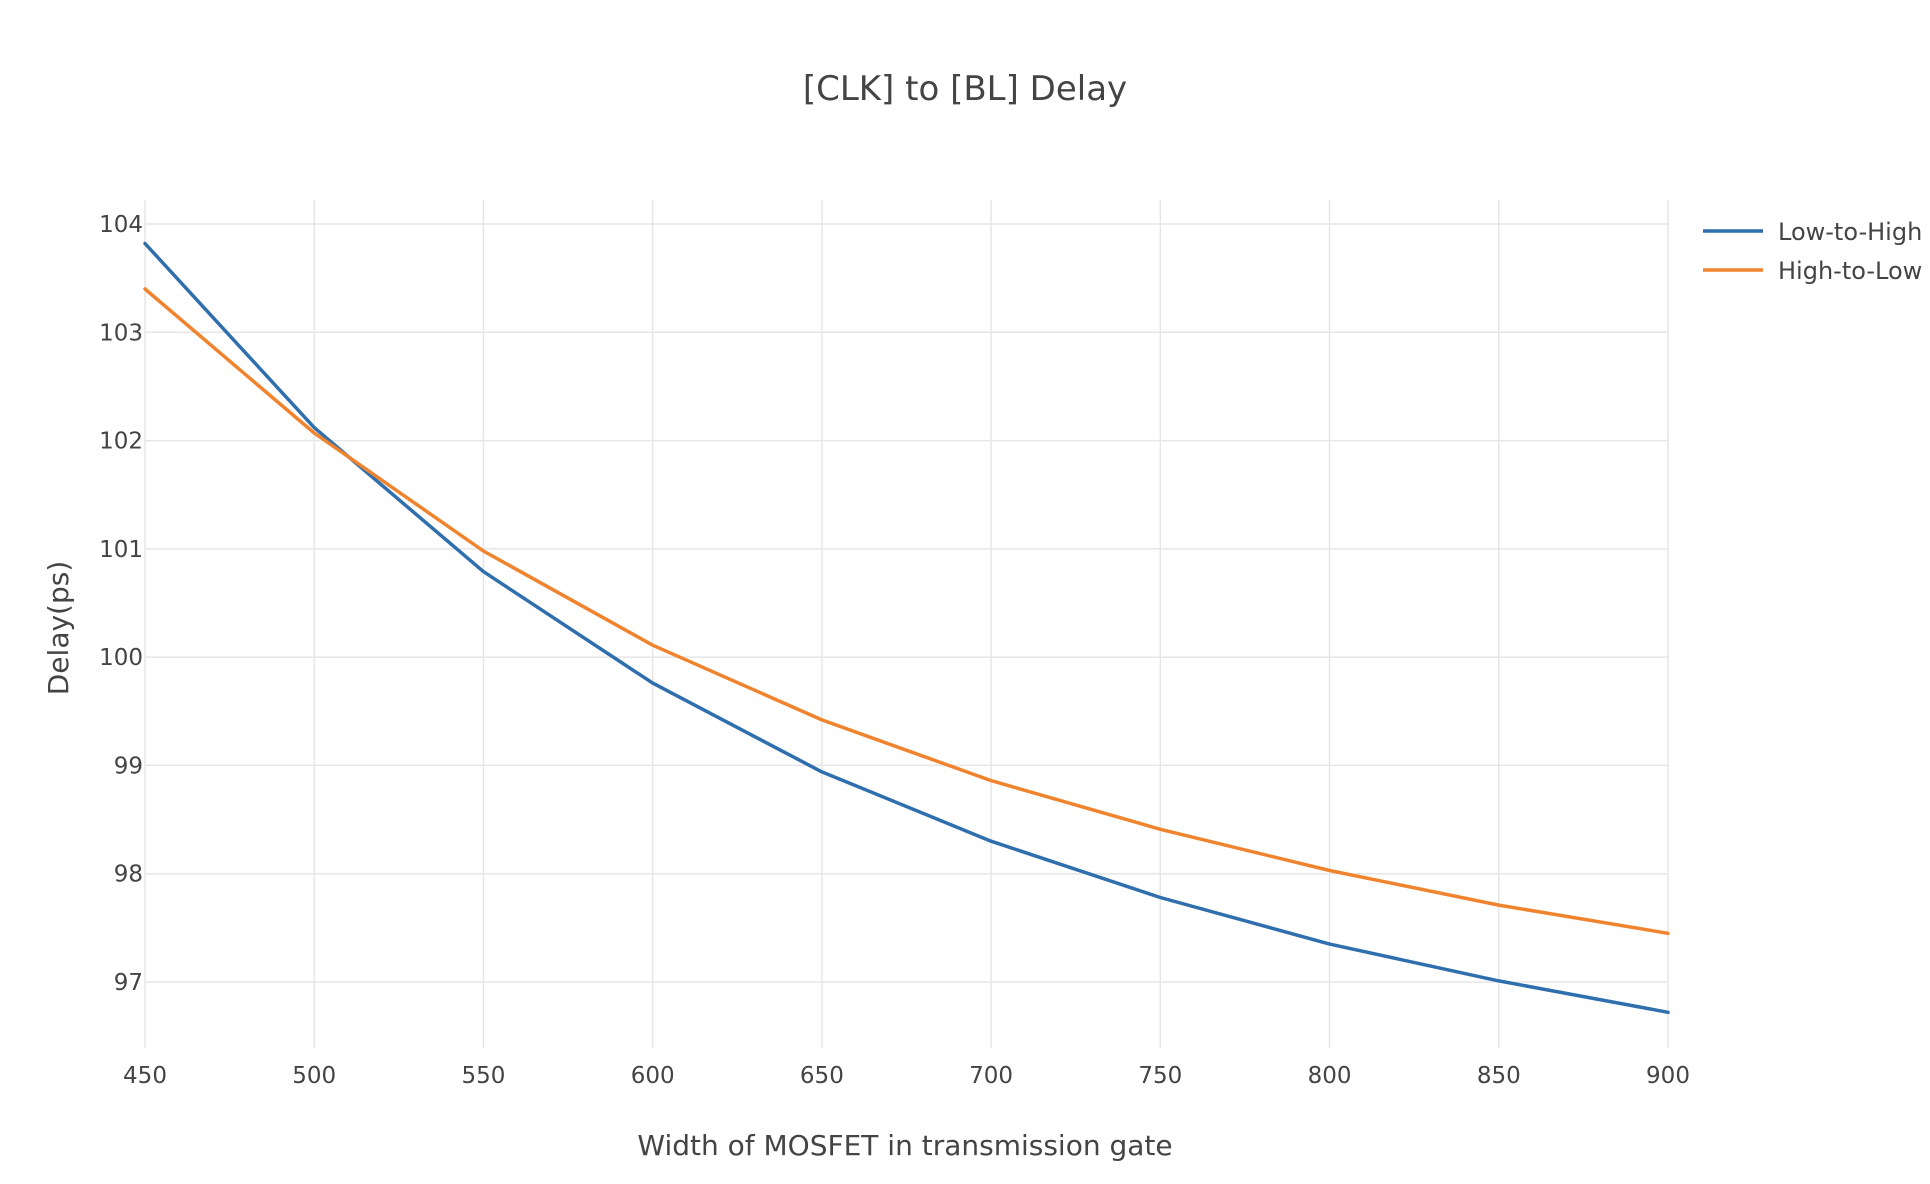  I want to click on x-tick-label: 550, so click(483, 1076).